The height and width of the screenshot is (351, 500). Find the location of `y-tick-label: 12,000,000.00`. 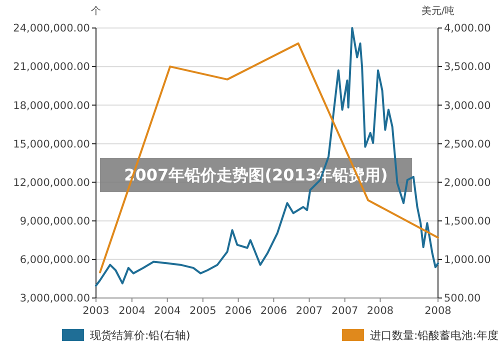

y-tick-label: 12,000,000.00 is located at coordinates (51, 182).